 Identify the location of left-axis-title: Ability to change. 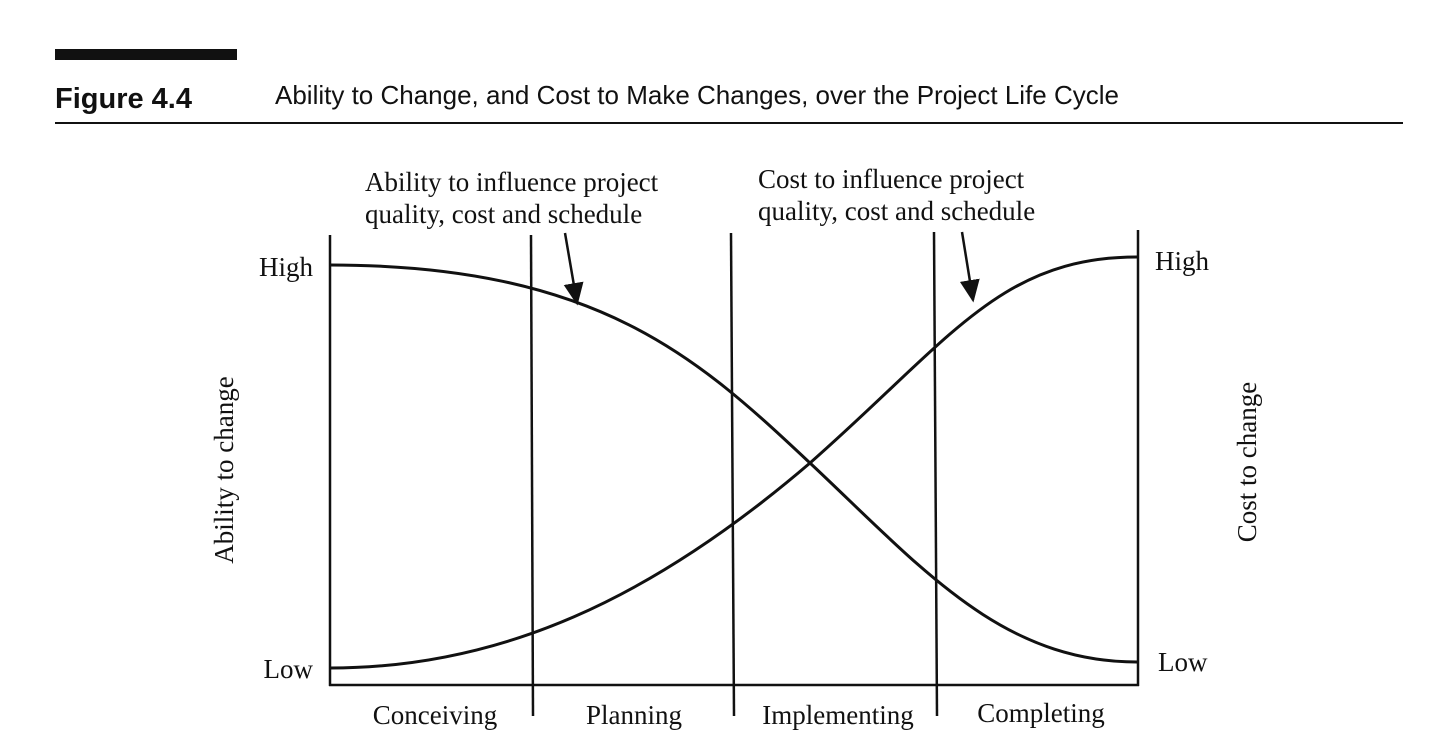
(224, 469).